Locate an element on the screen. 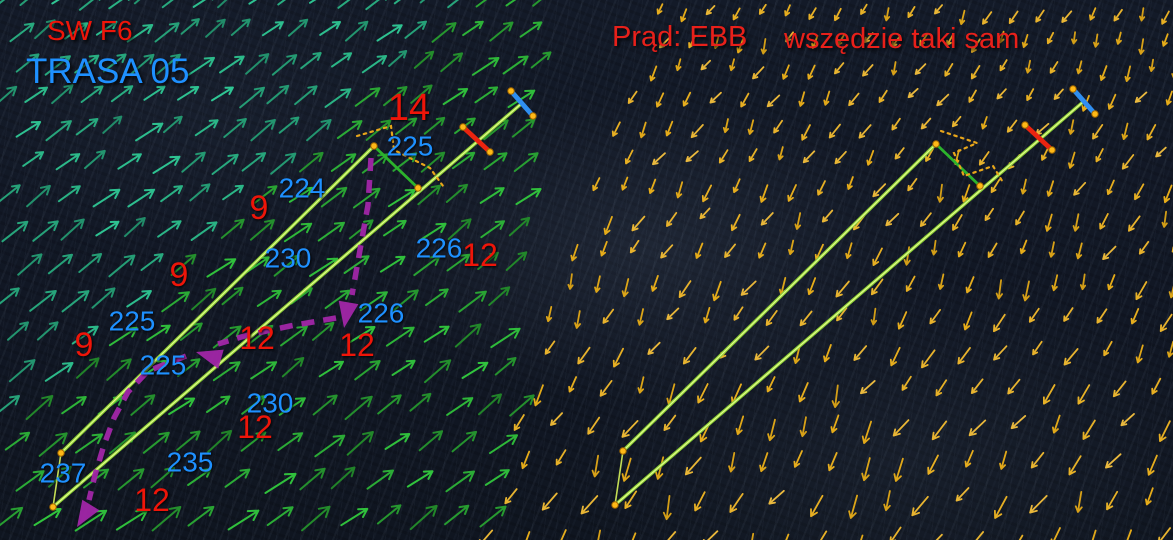 Image resolution: width=1173 pixels, height=540 pixels. course-annotation-blue: 226 is located at coordinates (439, 248).